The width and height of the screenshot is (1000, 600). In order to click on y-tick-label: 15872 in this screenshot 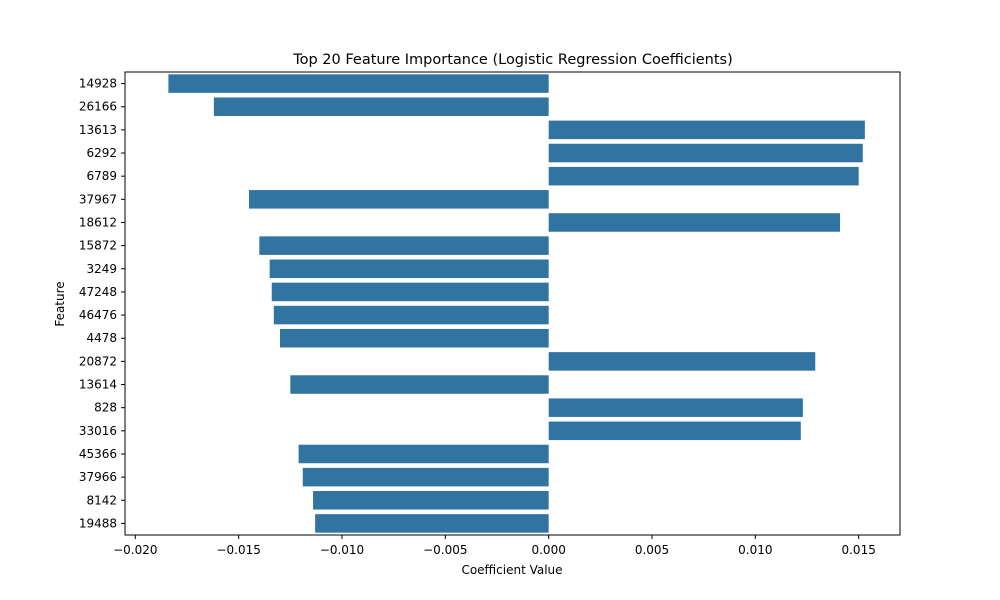, I will do `click(98, 246)`.